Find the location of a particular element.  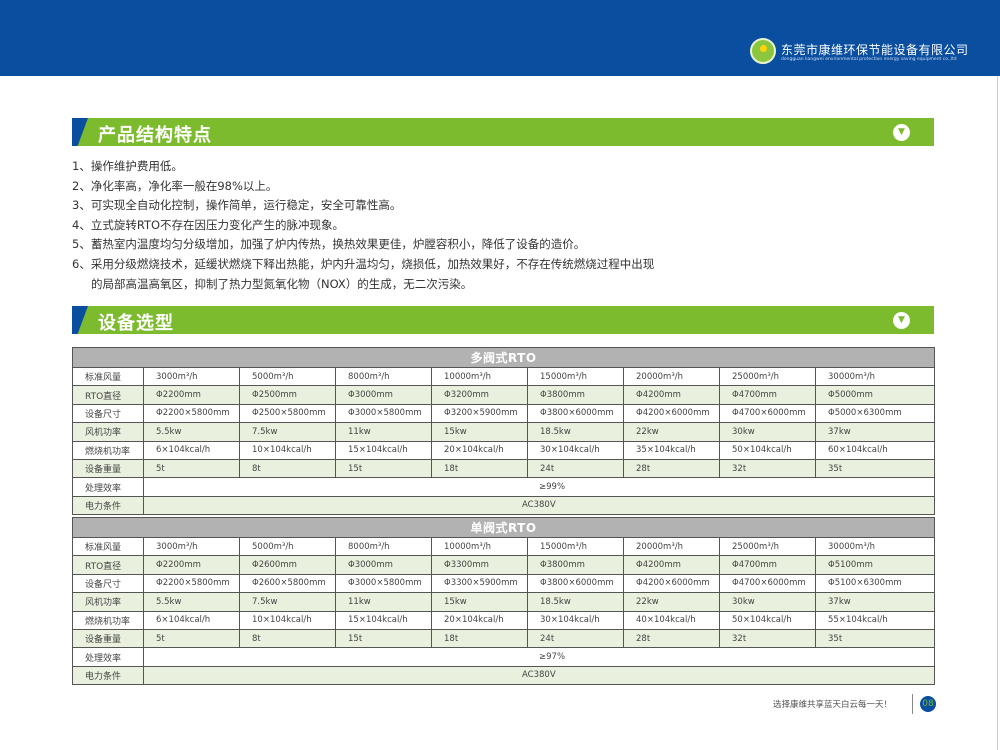

table-cell: Φ3200×5900mm is located at coordinates (479, 413).